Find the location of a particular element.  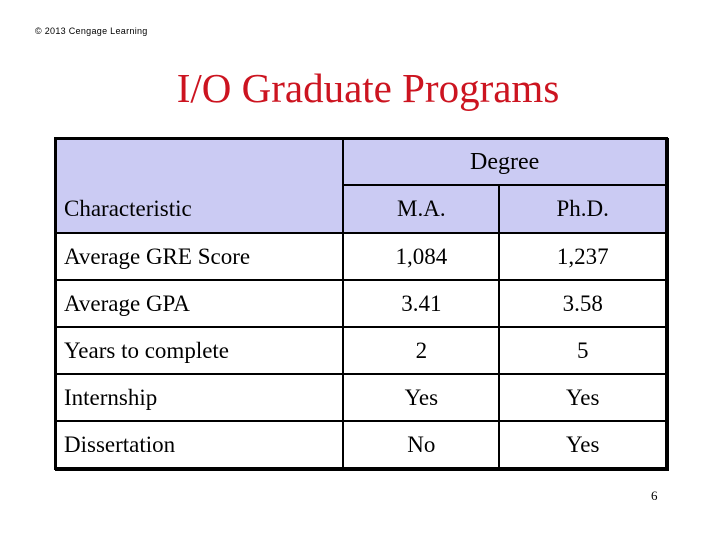

slide-title: I/O Graduate Programs is located at coordinates (368, 88).